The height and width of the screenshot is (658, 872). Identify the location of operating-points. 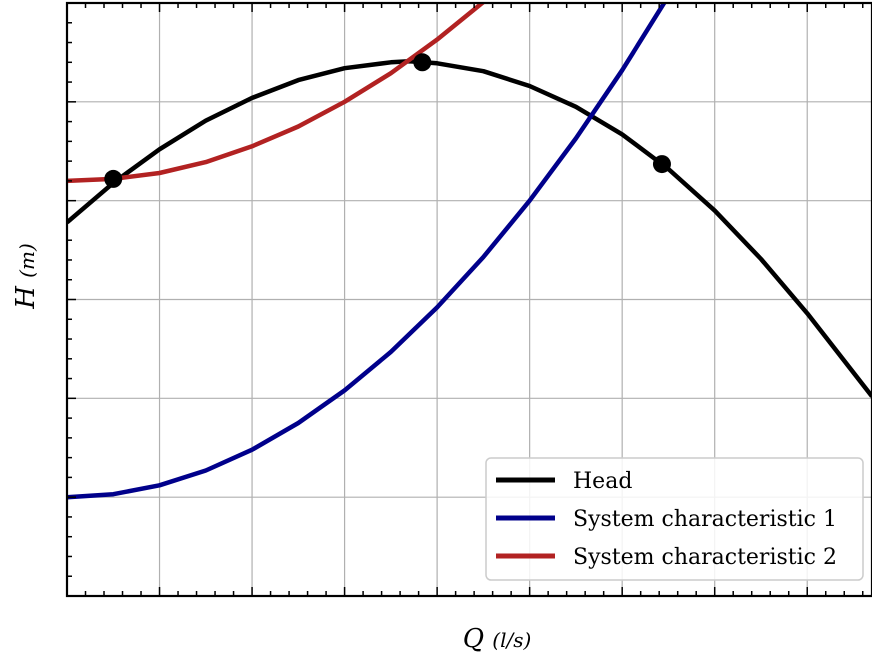
(387, 120).